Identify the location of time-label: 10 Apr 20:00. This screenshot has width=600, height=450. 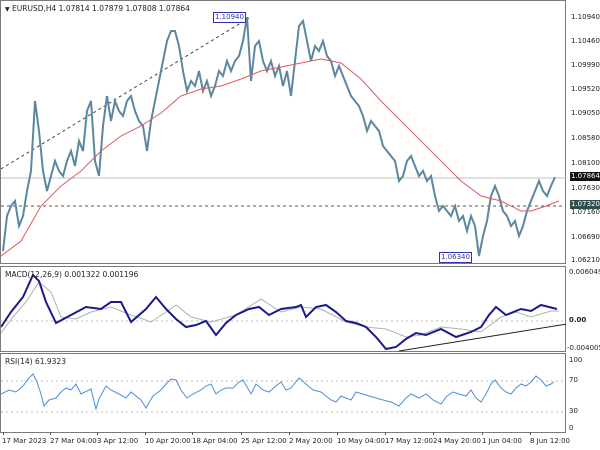
(168, 441).